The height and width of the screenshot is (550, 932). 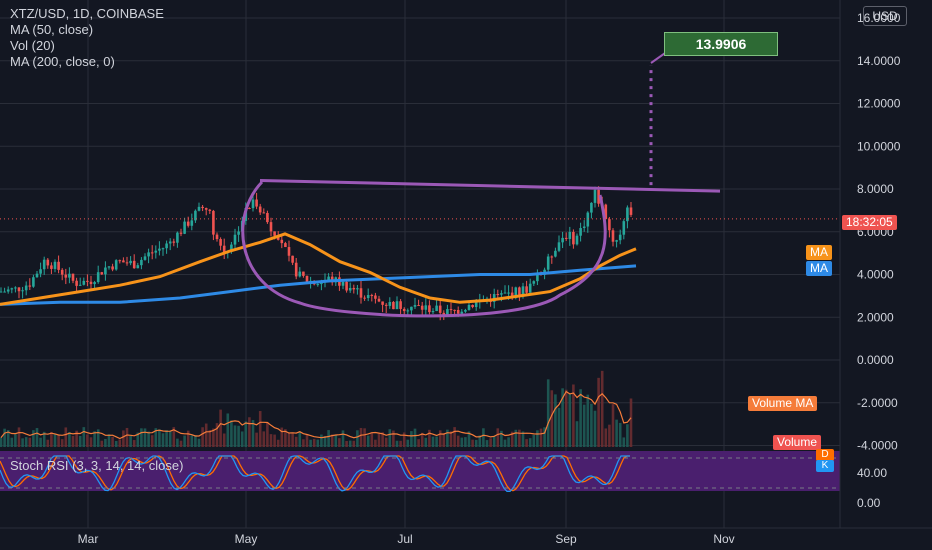 I want to click on volume-bars, so click(x=316, y=408).